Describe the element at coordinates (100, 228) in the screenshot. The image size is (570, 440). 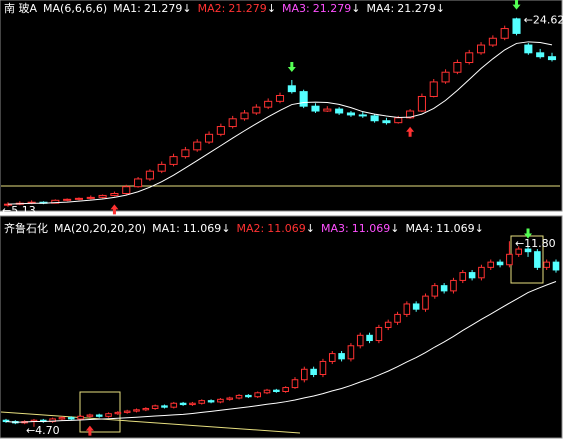
I see `header-text: MA(20,20,20,20)` at that location.